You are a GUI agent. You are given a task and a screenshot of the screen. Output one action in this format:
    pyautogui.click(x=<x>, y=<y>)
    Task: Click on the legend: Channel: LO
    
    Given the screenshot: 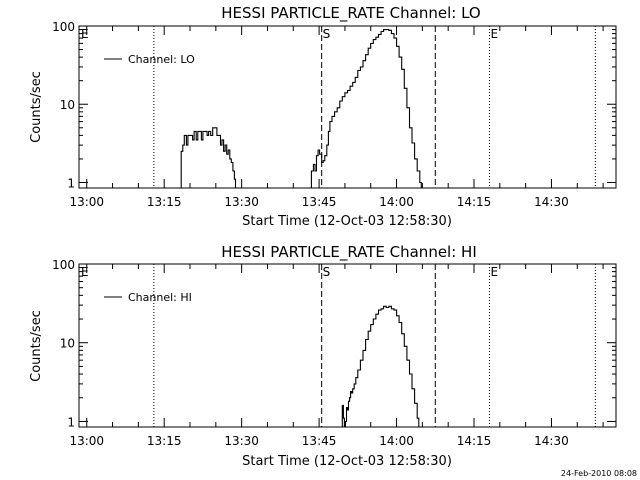 What is the action you would take?
    pyautogui.click(x=149, y=59)
    